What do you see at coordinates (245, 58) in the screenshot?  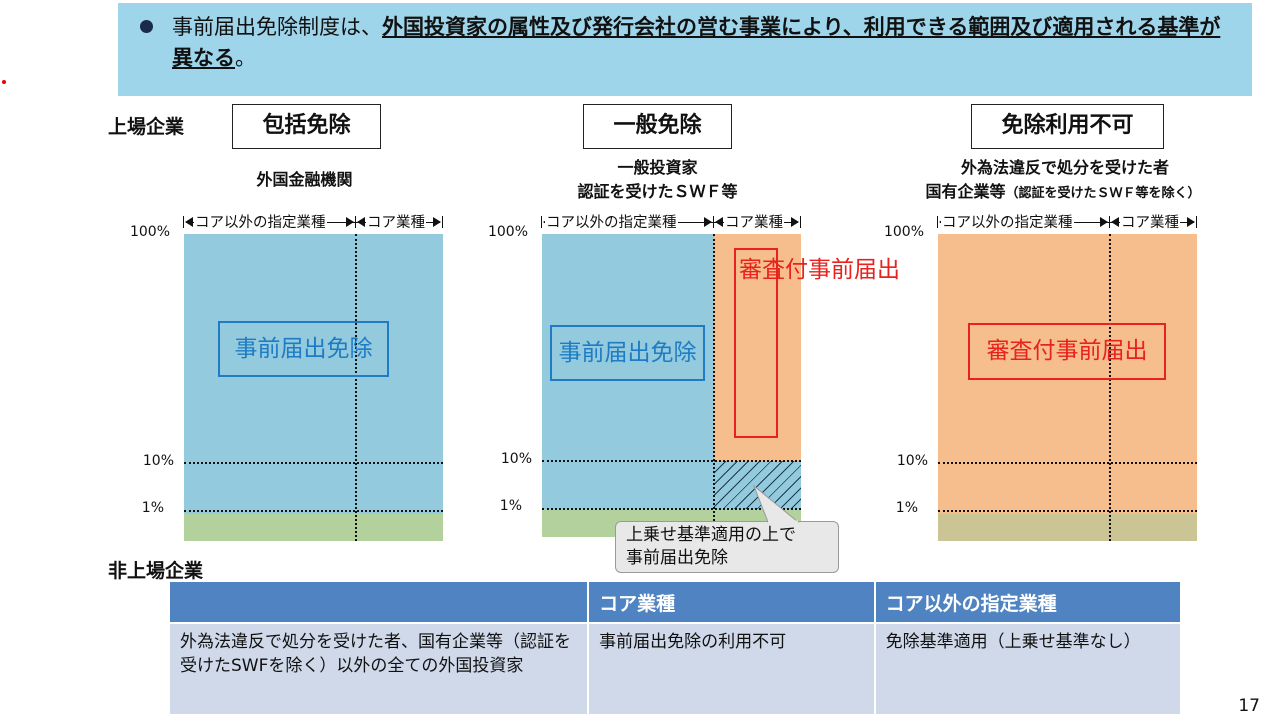 I see `summary-text-end: 。` at bounding box center [245, 58].